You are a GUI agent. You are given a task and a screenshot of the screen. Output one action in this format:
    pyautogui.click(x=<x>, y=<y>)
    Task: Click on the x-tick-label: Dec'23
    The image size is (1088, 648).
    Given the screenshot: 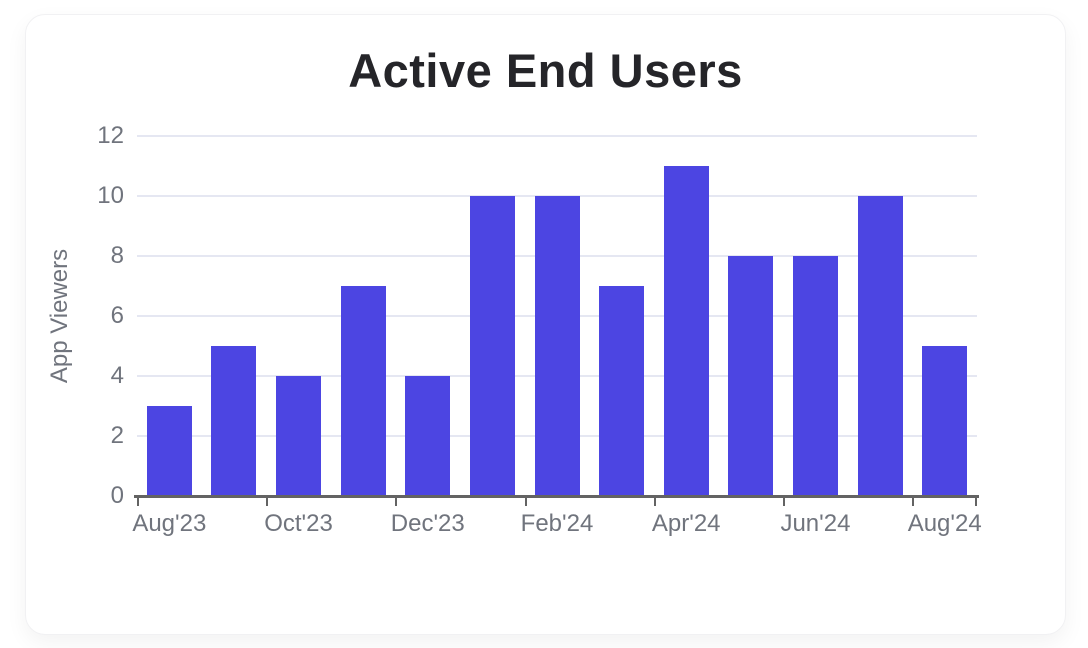 What is the action you would take?
    pyautogui.click(x=427, y=523)
    